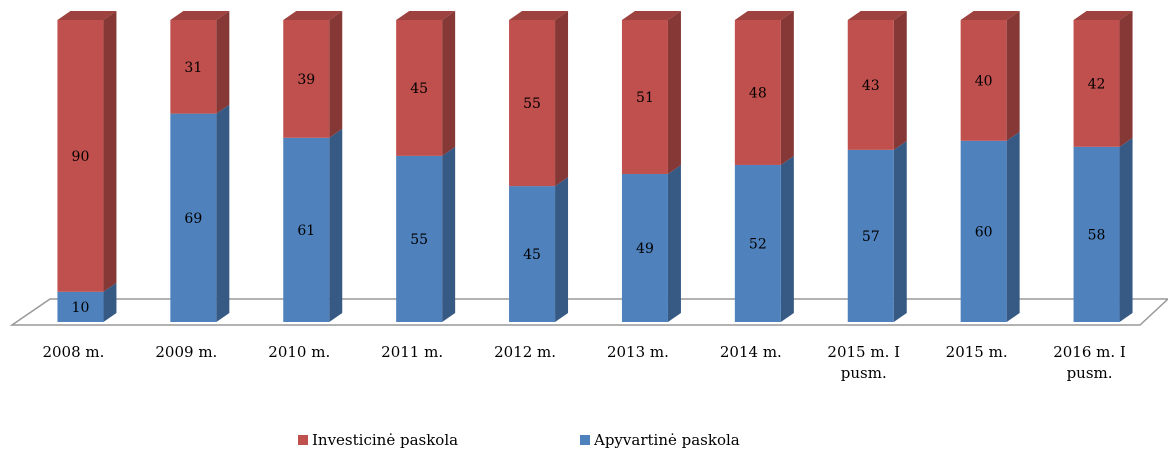 The height and width of the screenshot is (459, 1168). Describe the element at coordinates (977, 352) in the screenshot. I see `x-tick-label: 2015 m.` at that location.